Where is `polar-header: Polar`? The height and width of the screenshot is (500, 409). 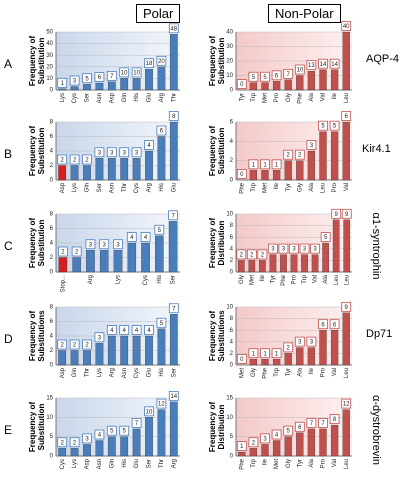 polar-header: Polar is located at coordinates (158, 13).